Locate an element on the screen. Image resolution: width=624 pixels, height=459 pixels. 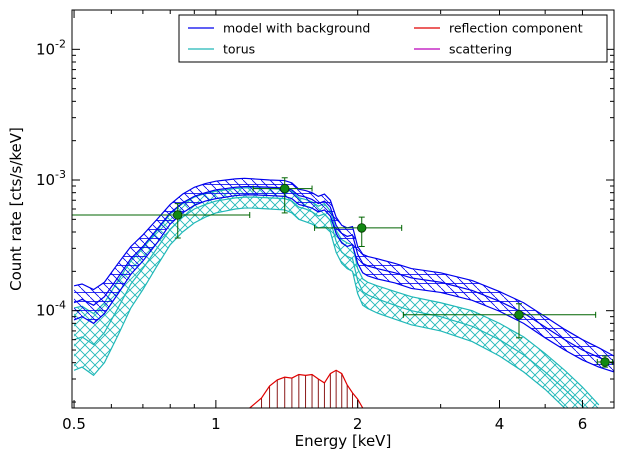
reflection-line is located at coordinates (306, 388).